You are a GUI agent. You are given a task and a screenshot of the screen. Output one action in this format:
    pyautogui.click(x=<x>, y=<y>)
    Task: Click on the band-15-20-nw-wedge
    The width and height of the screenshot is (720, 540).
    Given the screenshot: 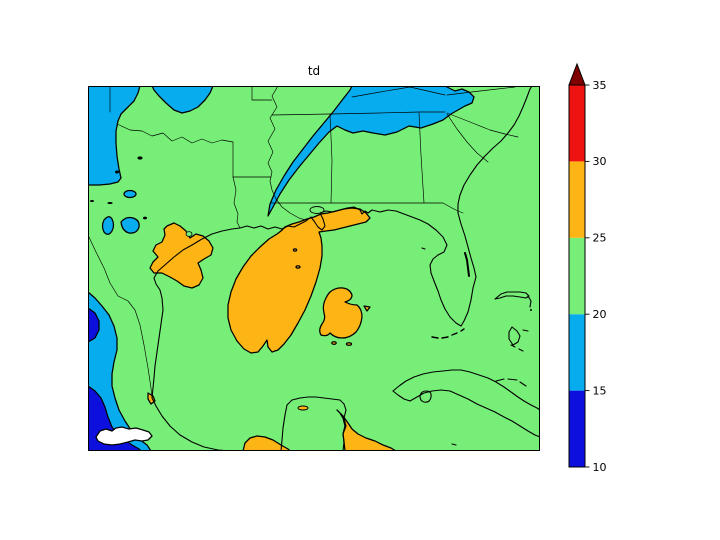 What is the action you would take?
    pyautogui.click(x=114, y=136)
    